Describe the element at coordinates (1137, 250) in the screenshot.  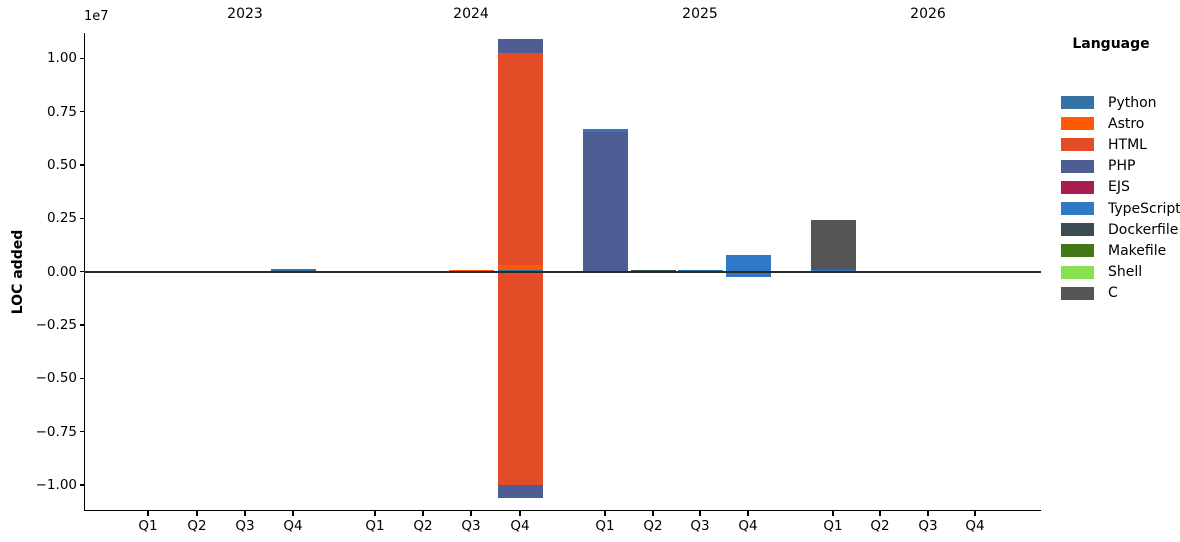
I see `legend-label: Makefile` at that location.